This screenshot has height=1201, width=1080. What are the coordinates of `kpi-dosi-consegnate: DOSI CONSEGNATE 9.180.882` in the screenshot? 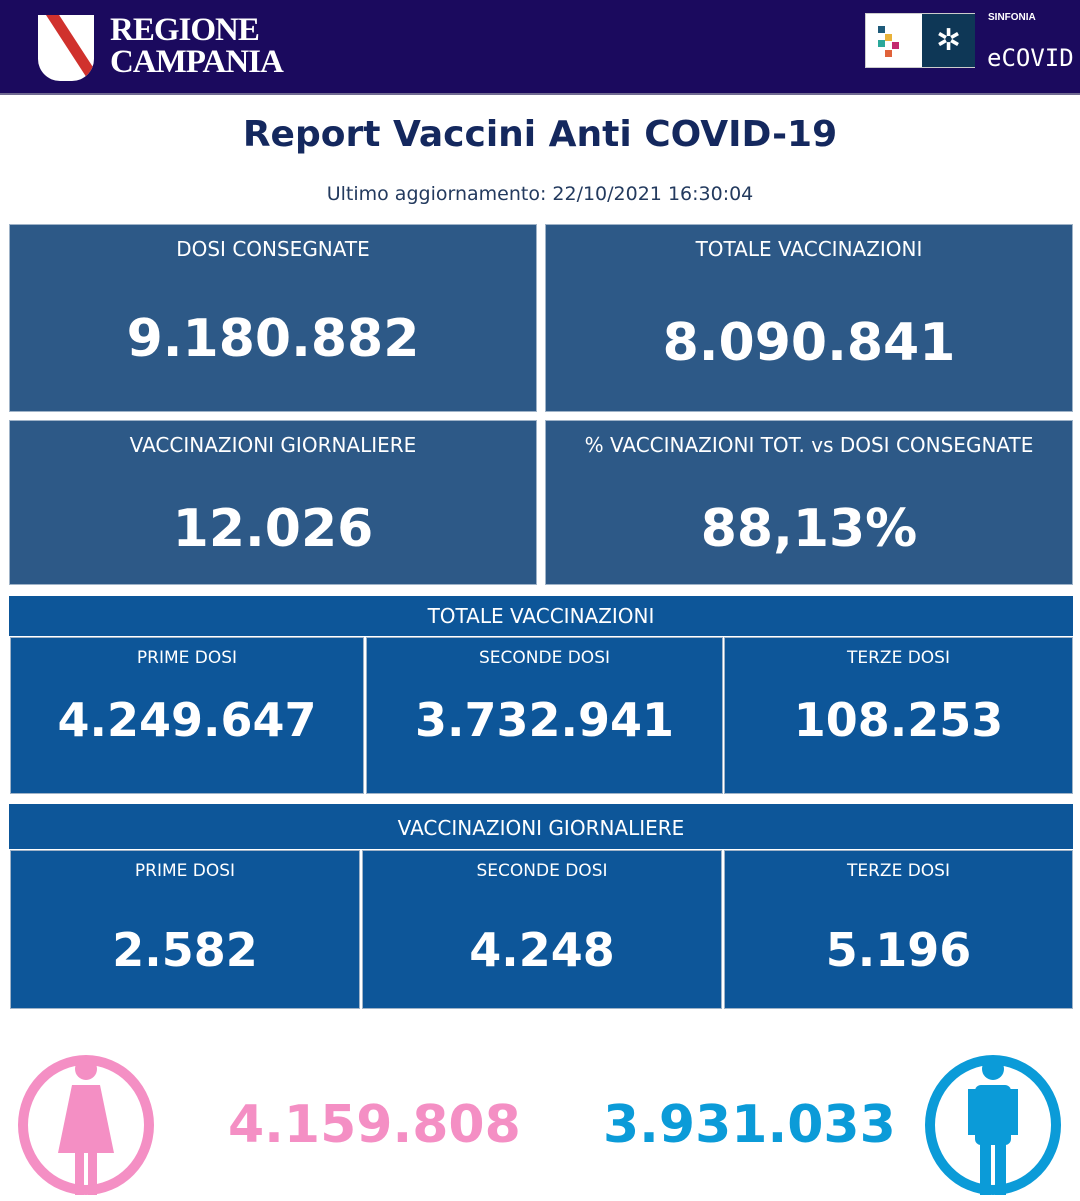 It's located at (273, 318).